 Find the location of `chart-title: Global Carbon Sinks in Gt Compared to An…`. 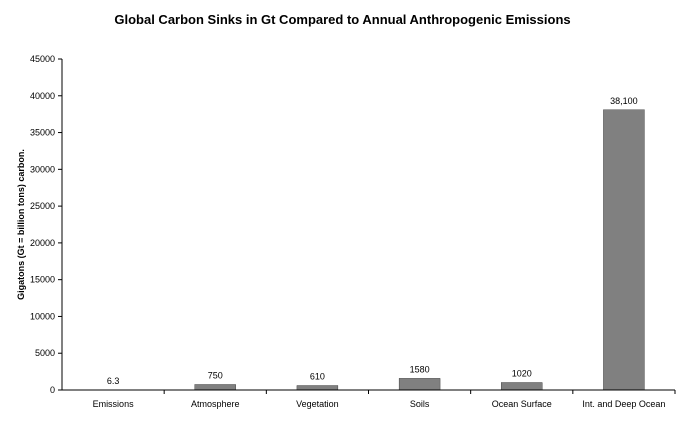

chart-title: Global Carbon Sinks in Gt Compared to An… is located at coordinates (342, 19).